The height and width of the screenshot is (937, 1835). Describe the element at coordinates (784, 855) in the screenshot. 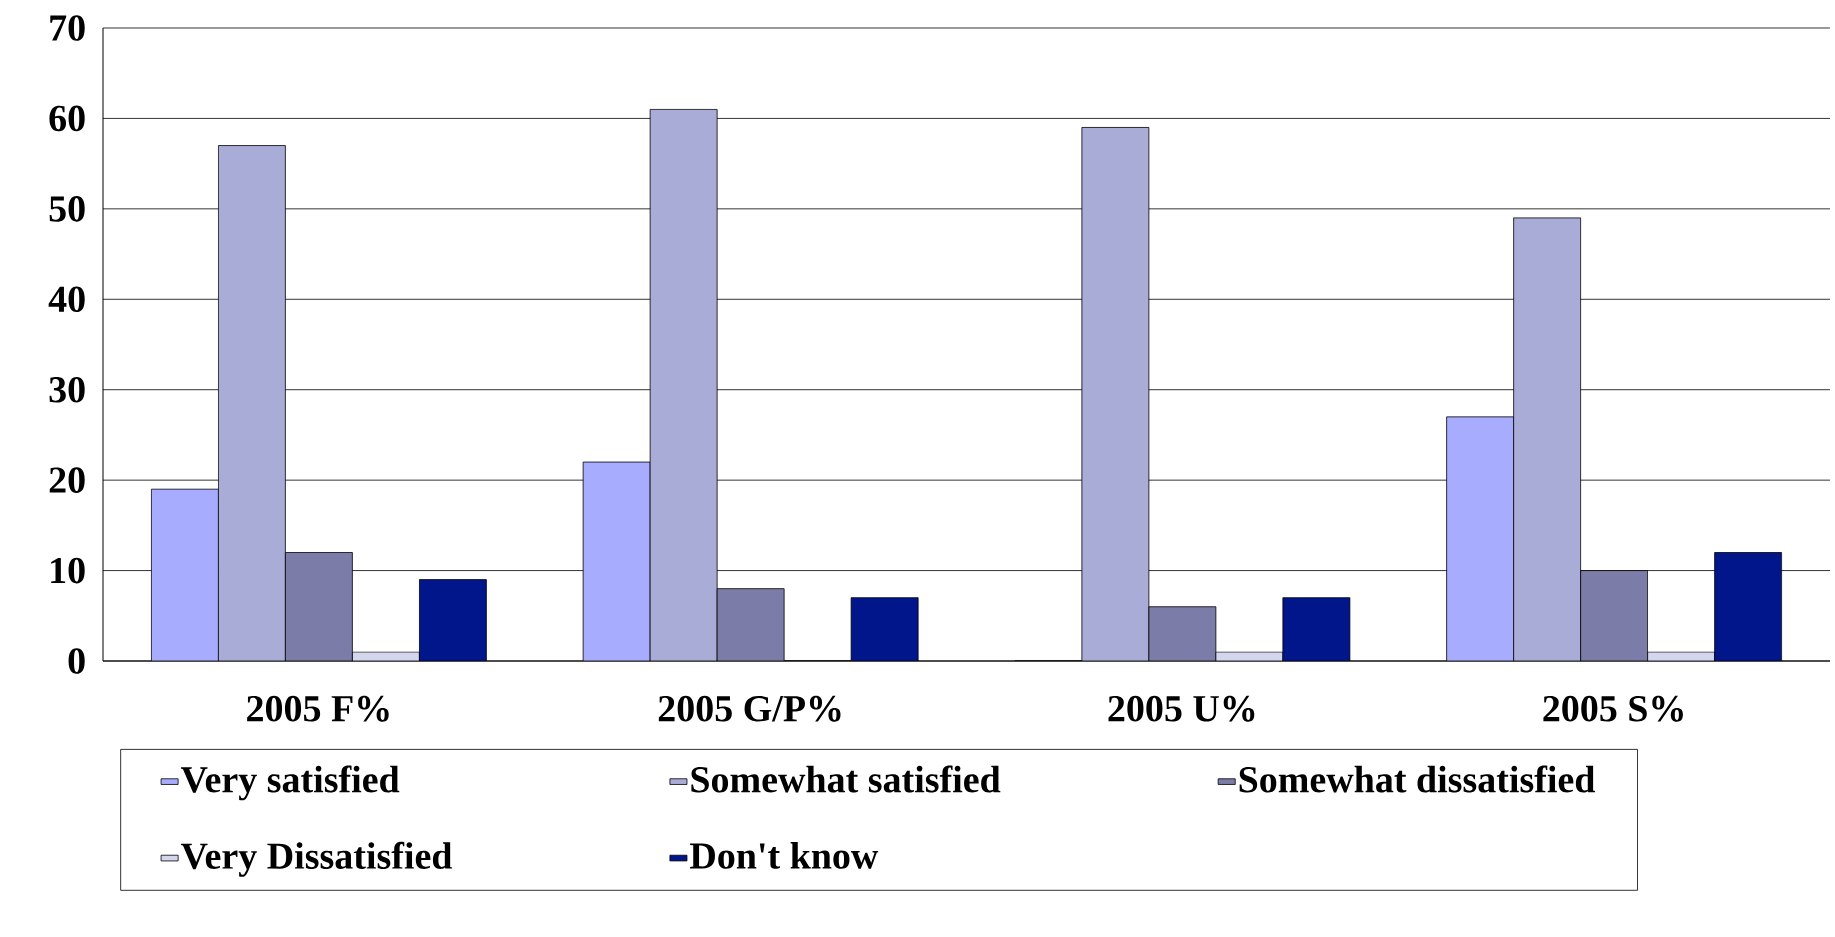

I see `legend-label: Don't know` at that location.